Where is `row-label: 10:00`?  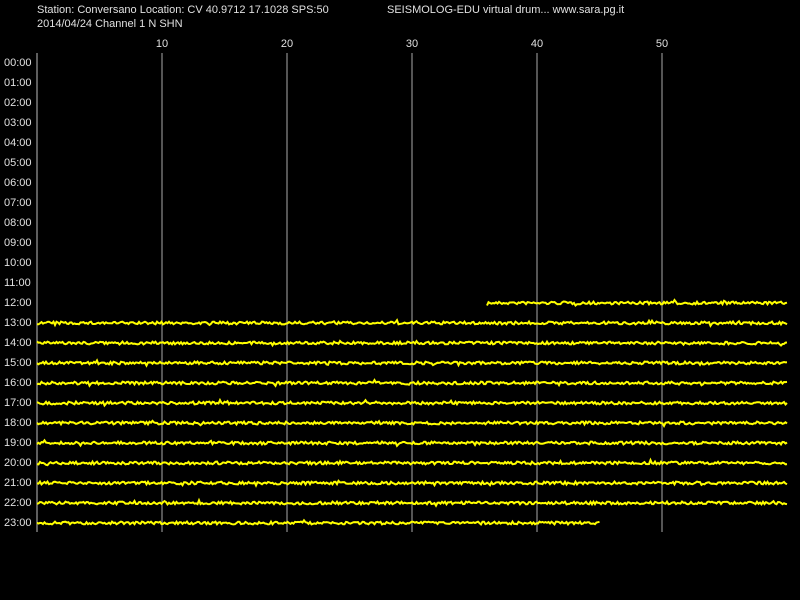
row-label: 10:00 is located at coordinates (18, 263).